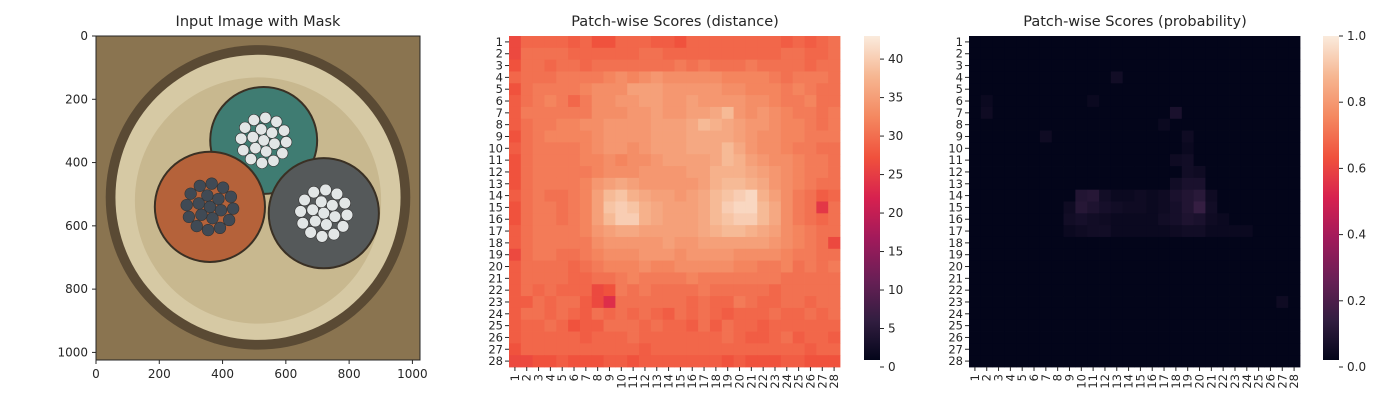 The width and height of the screenshot is (1400, 400). What do you see at coordinates (1022, 377) in the screenshot?
I see `x-tick-label: 5` at bounding box center [1022, 377].